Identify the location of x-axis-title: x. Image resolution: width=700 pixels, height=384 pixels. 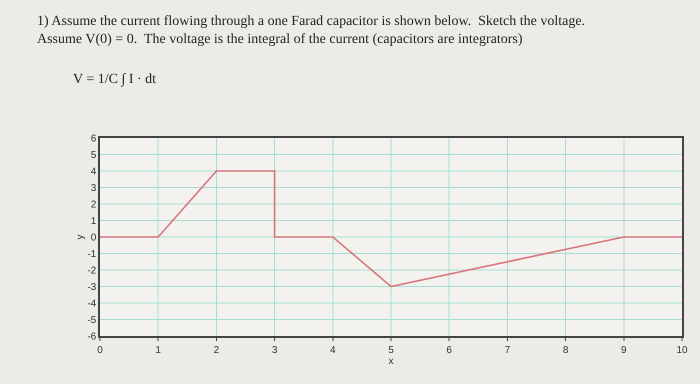
(391, 361).